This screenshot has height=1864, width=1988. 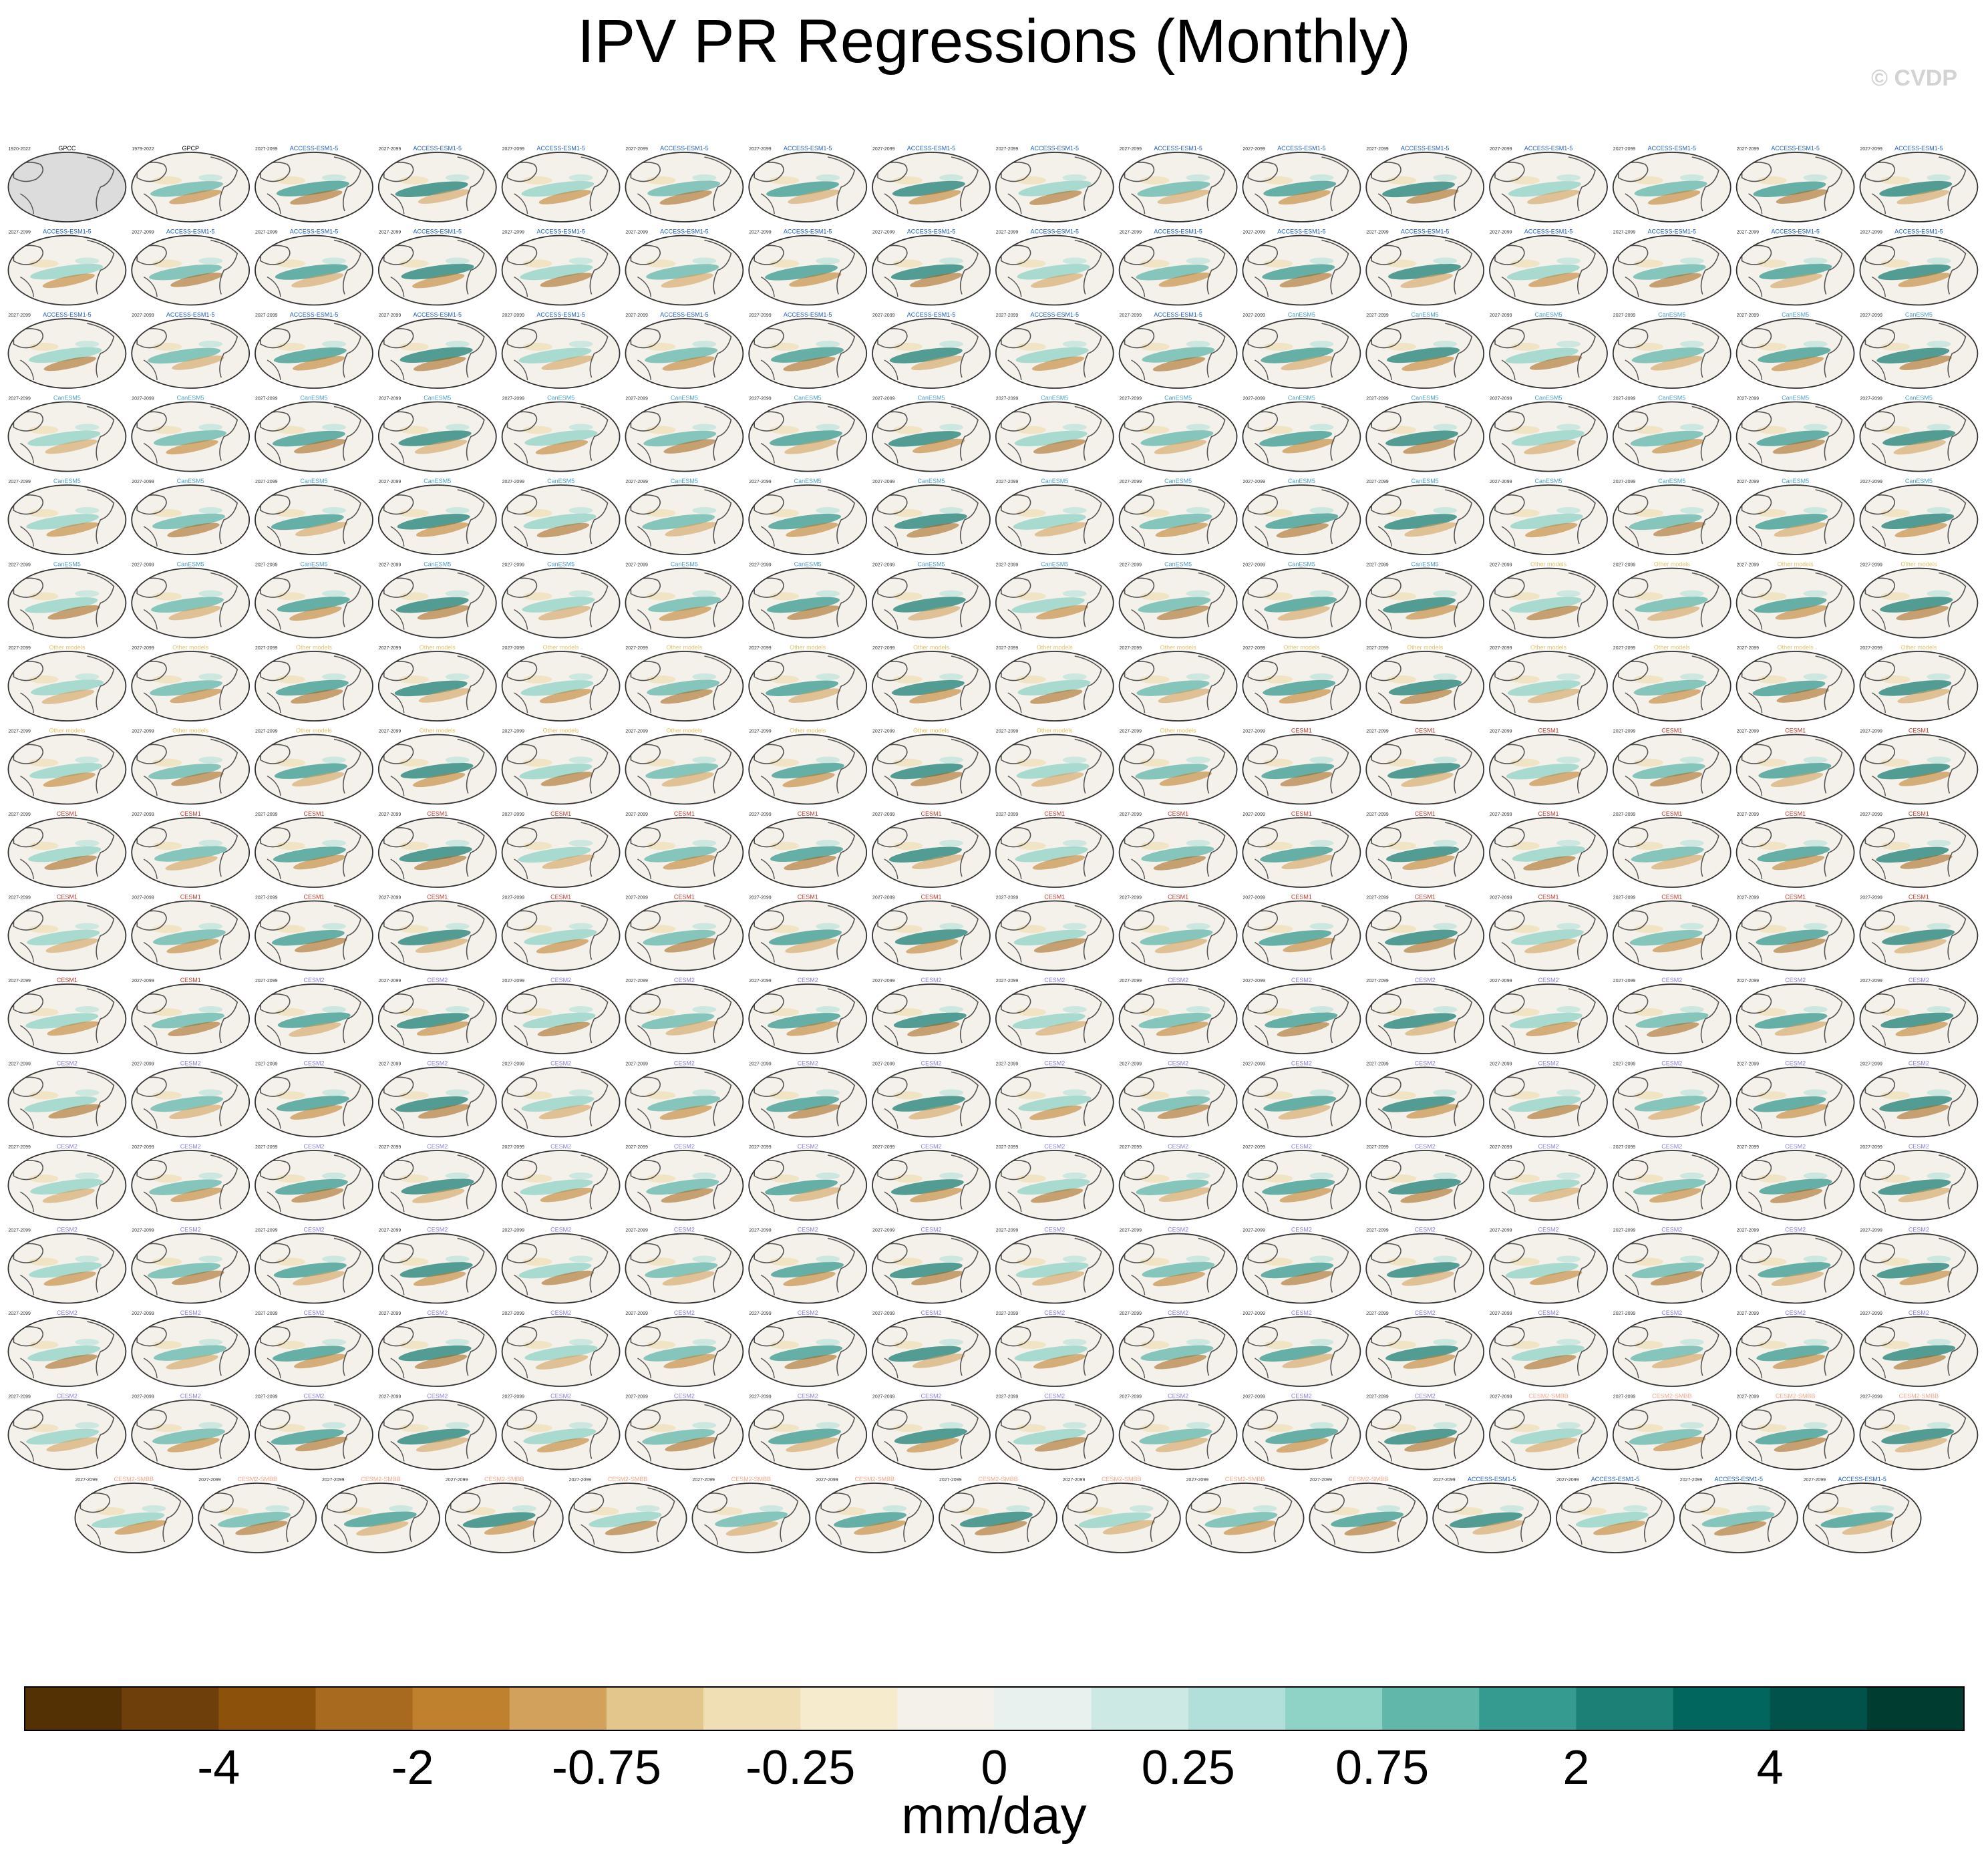 What do you see at coordinates (994, 41) in the screenshot?
I see `page-title: IPV PR Regressions (Monthly)` at bounding box center [994, 41].